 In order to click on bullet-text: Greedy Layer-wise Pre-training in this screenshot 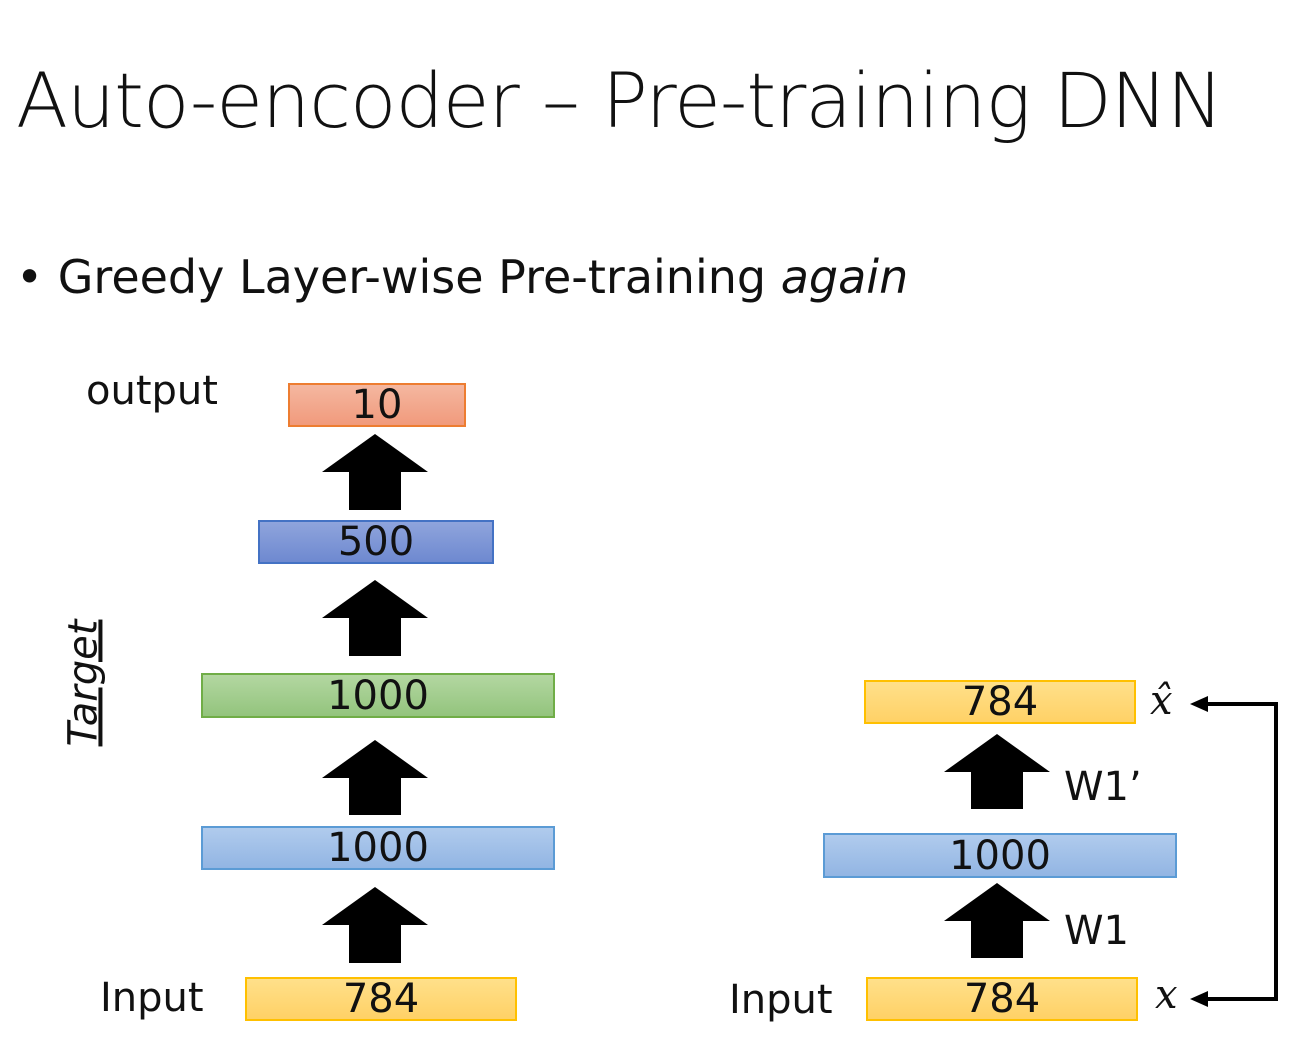, I will do `click(419, 277)`.